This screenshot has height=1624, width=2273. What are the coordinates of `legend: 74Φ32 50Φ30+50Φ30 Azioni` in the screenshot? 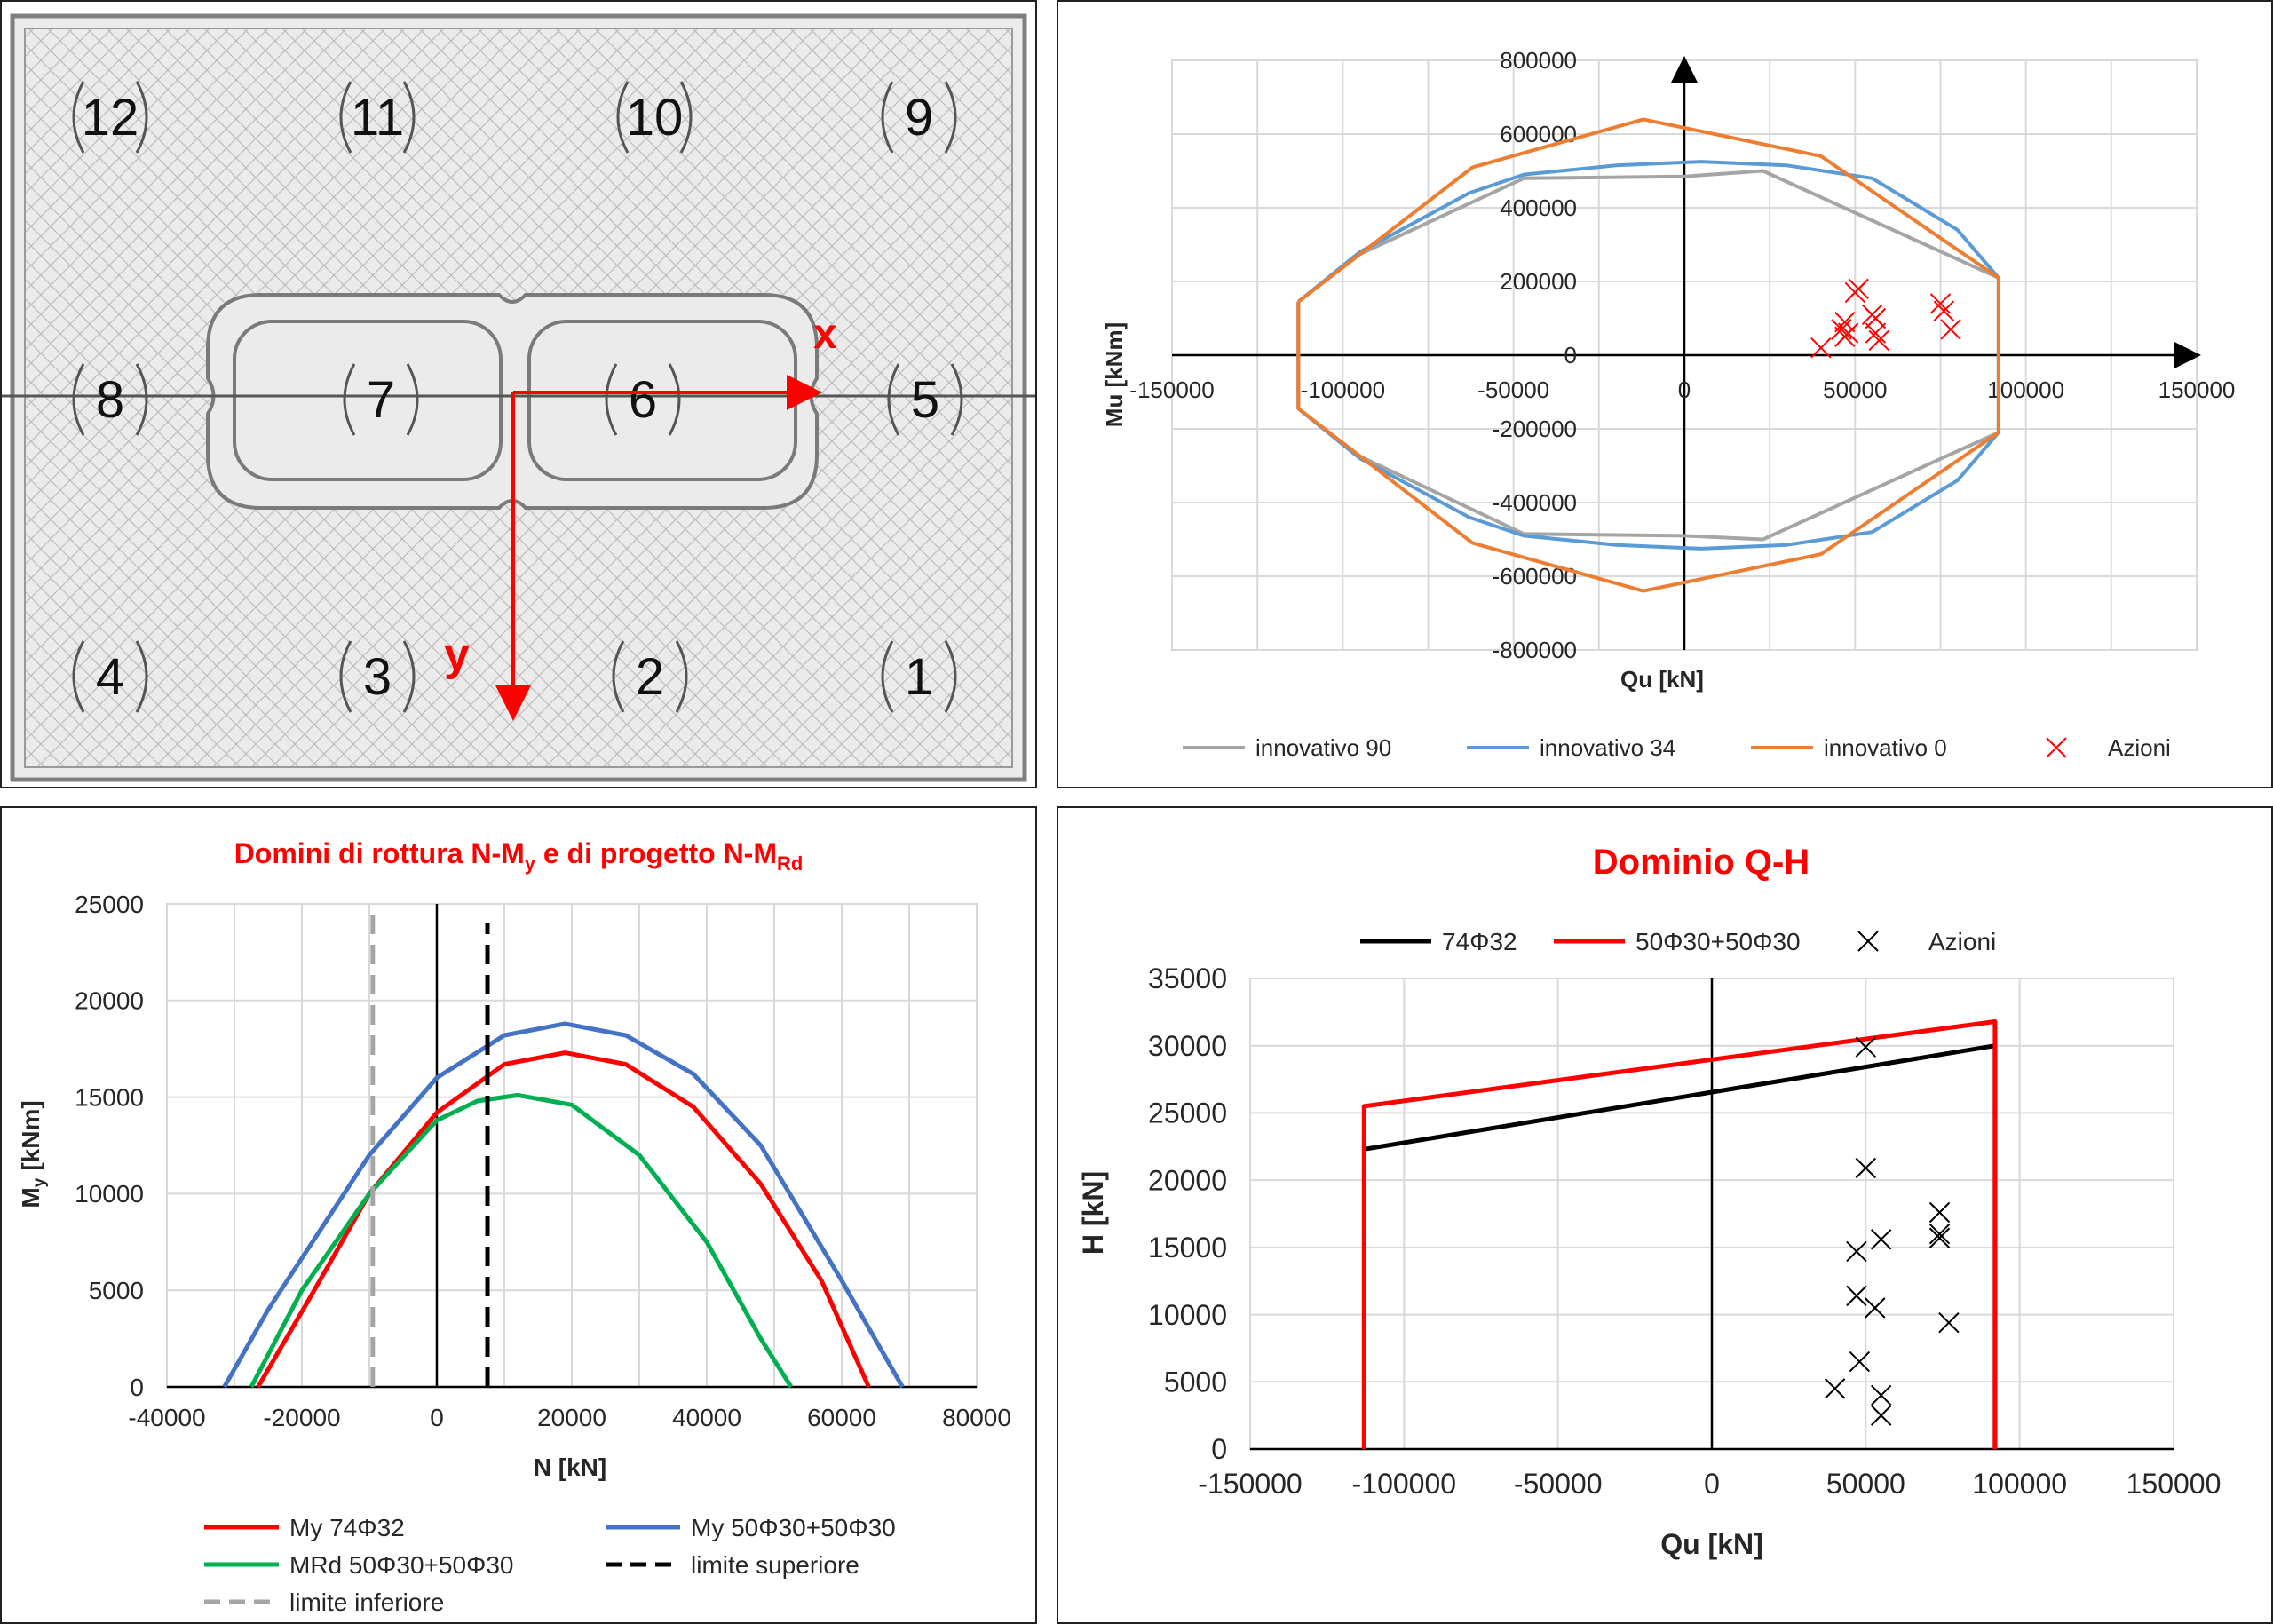 It's located at (1678, 941).